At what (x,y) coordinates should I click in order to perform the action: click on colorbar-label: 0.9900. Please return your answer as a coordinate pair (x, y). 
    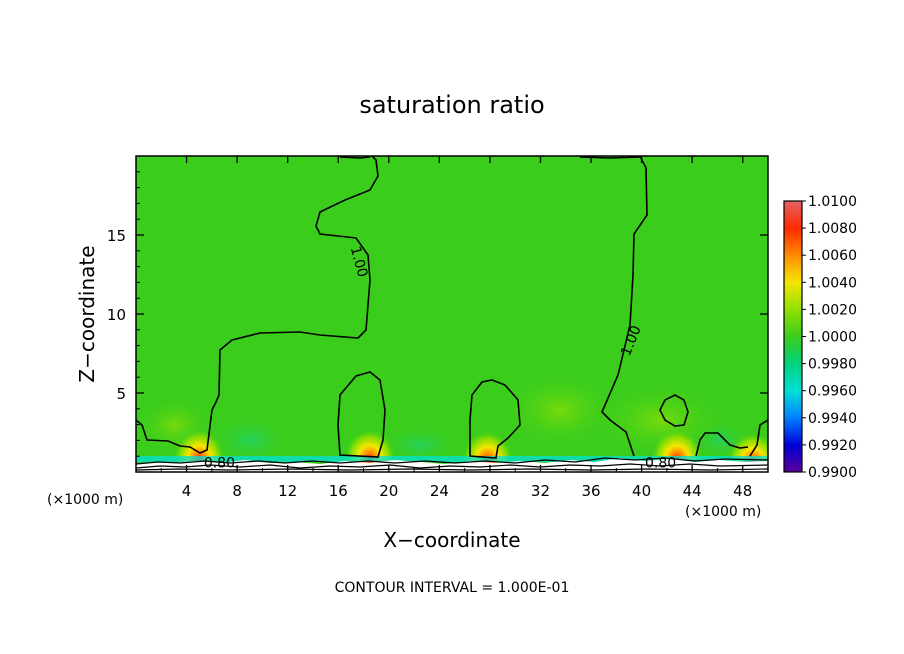
    Looking at the image, I should click on (832, 473).